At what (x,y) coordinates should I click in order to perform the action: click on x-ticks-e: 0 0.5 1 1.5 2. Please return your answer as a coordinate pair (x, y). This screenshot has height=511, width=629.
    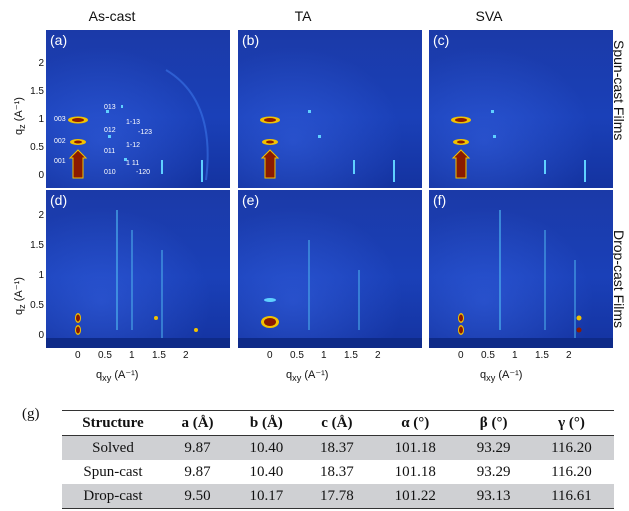
    Looking at the image, I should click on (330, 357).